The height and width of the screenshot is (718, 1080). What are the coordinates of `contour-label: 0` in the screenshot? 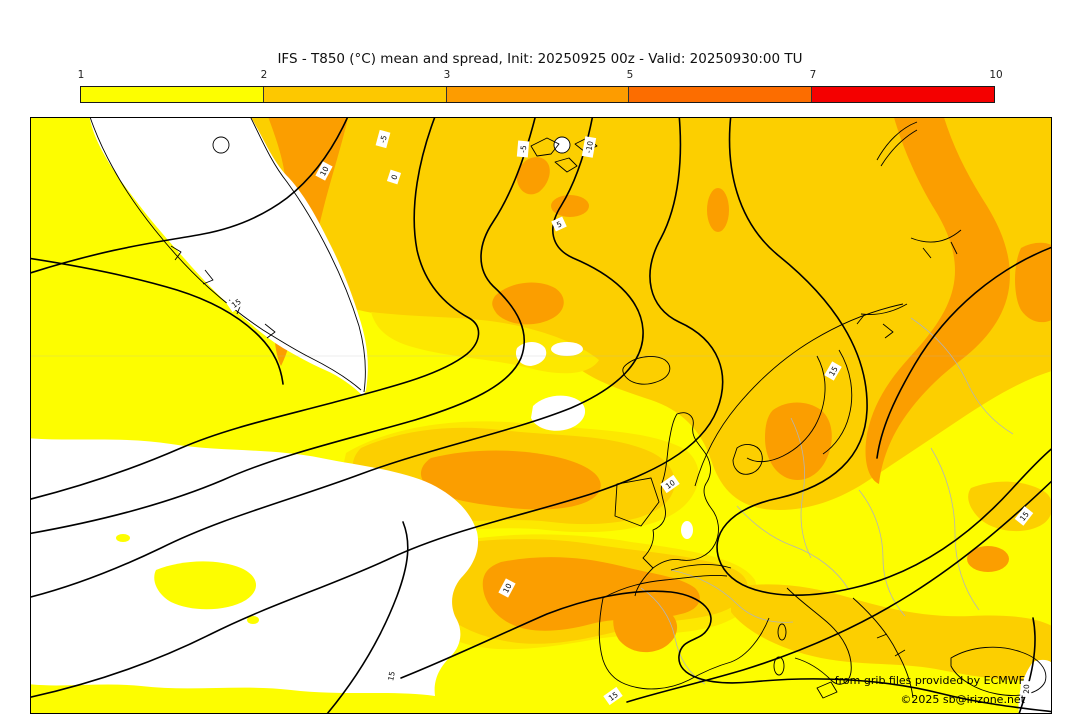 It's located at (394, 177).